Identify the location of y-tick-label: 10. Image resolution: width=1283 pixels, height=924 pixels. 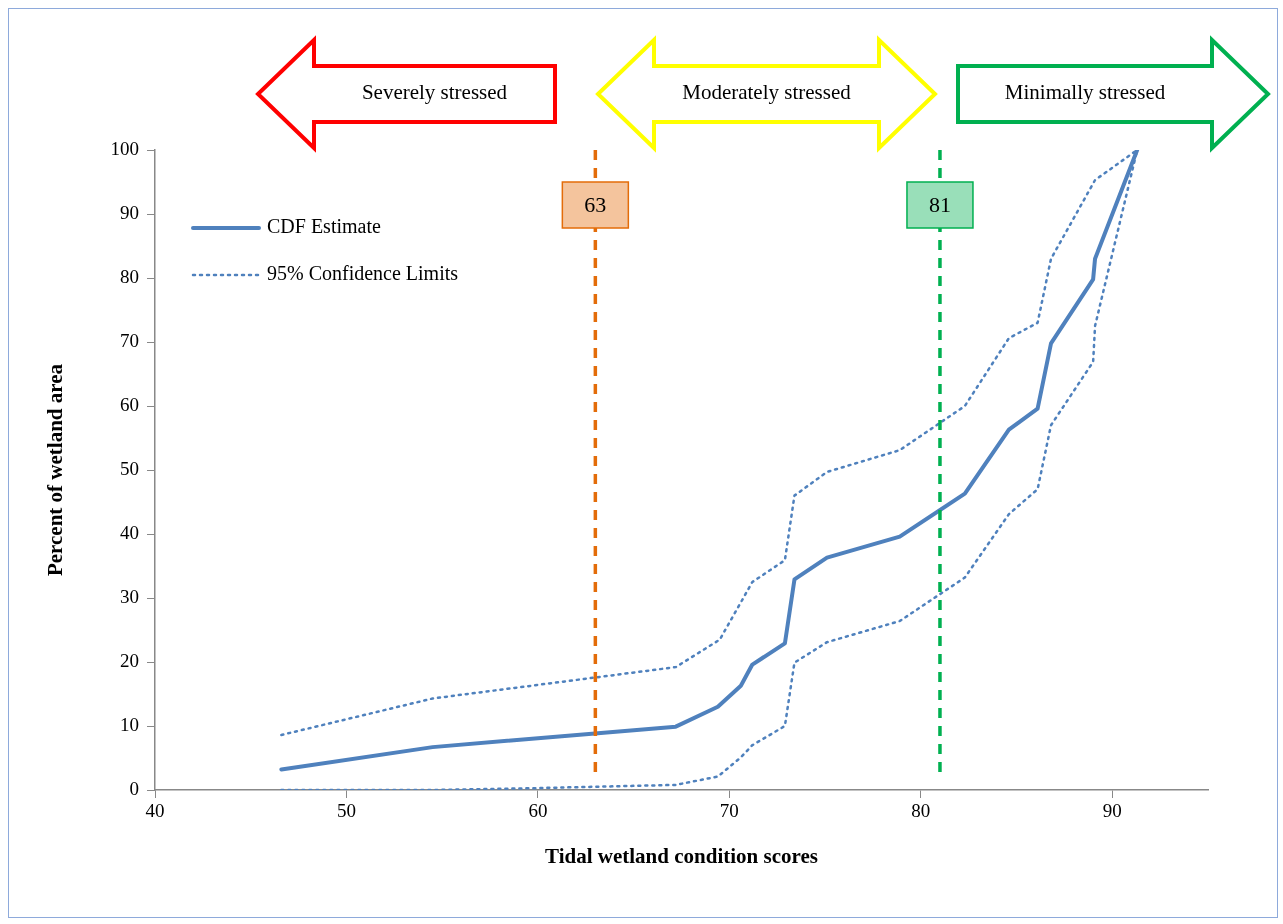
(129, 724).